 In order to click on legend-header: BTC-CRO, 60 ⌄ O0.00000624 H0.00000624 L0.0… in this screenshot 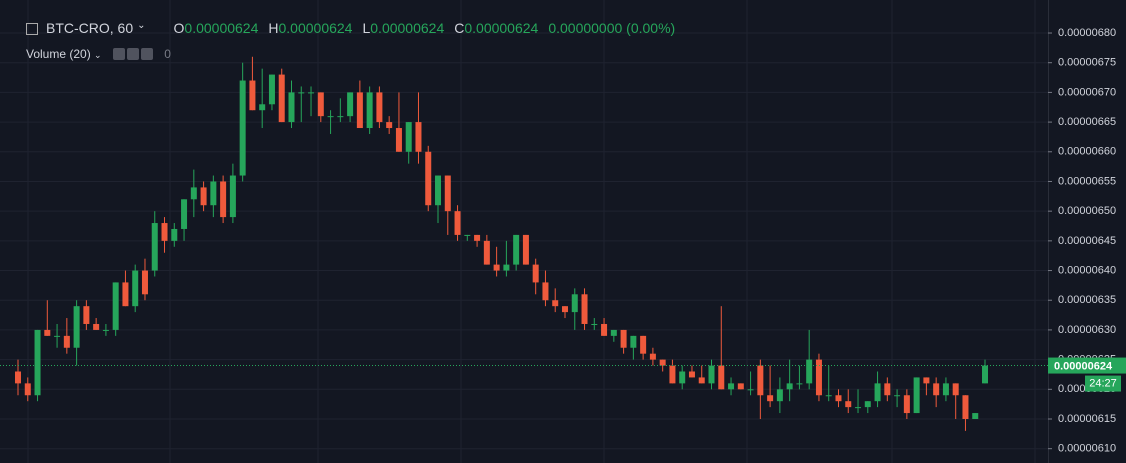, I will do `click(350, 28)`.